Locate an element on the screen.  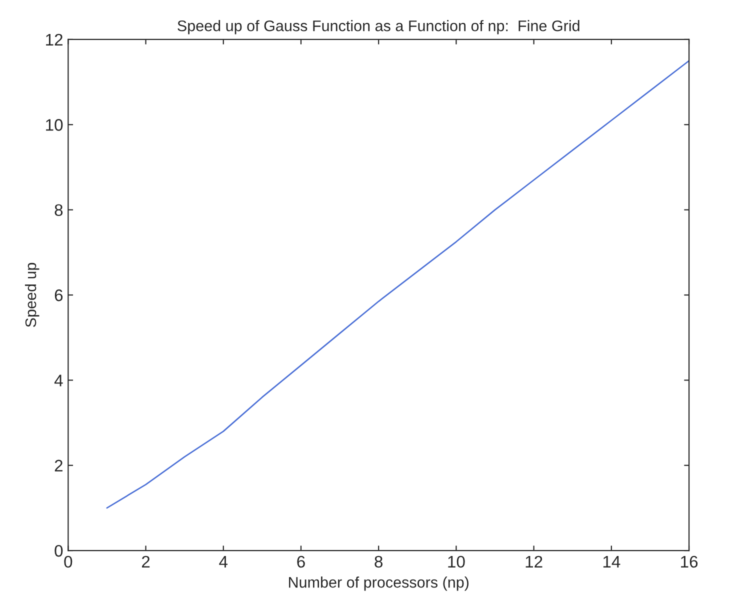
x-axis-title: Number of processors (np) is located at coordinates (379, 583).